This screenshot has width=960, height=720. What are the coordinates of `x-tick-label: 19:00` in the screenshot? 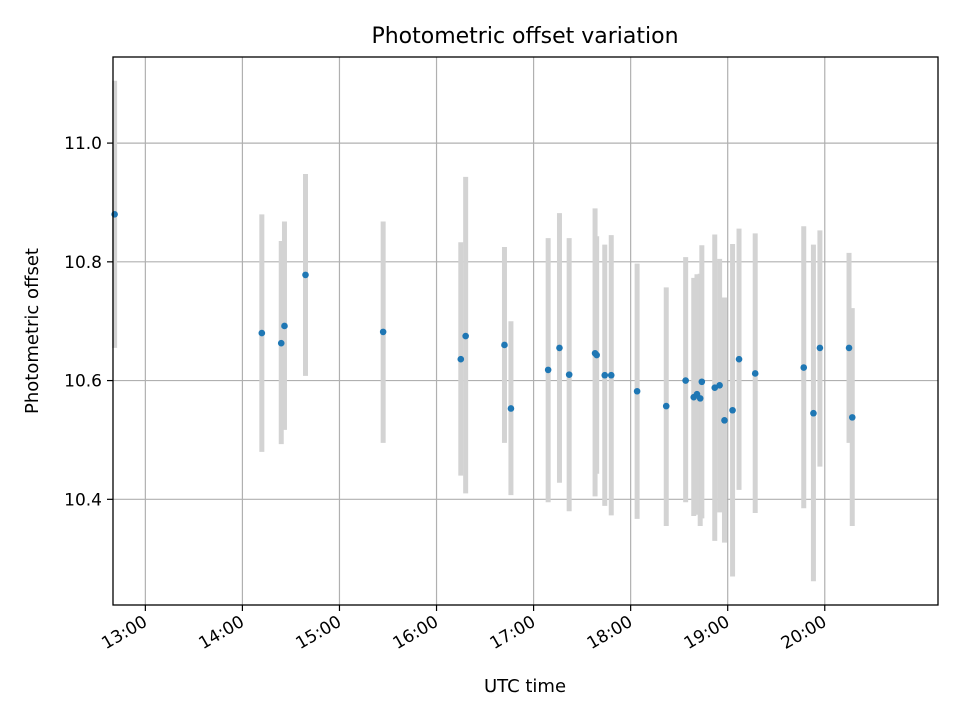 It's located at (707, 633).